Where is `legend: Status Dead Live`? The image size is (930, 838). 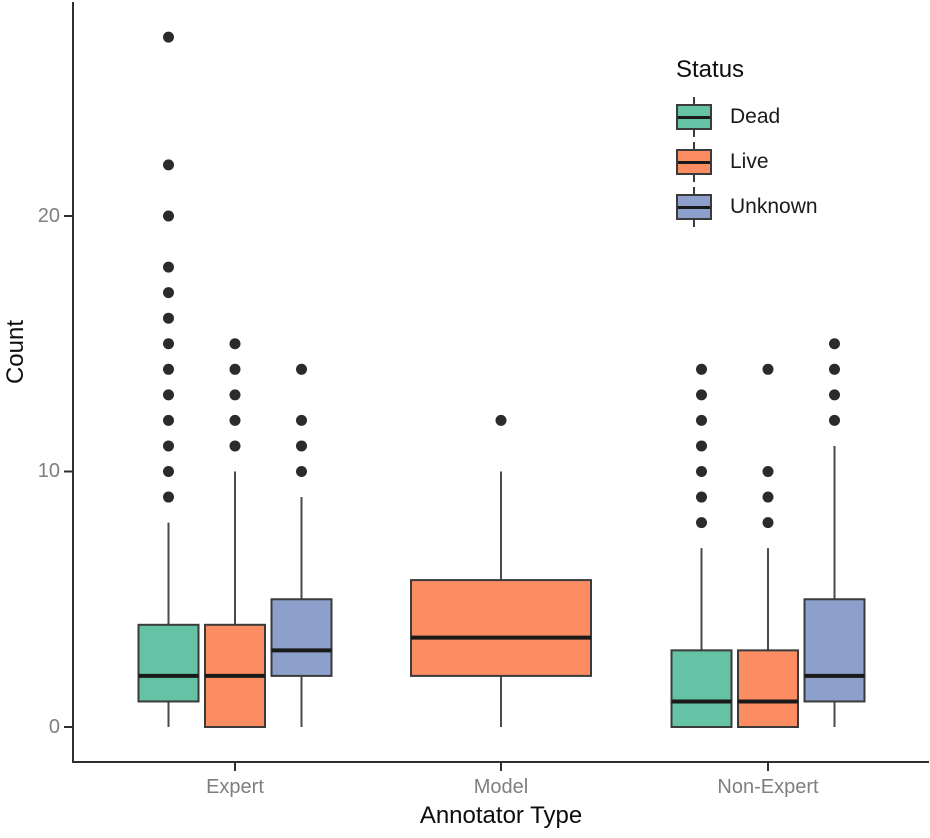 legend: Status Dead Live is located at coordinates (747, 142).